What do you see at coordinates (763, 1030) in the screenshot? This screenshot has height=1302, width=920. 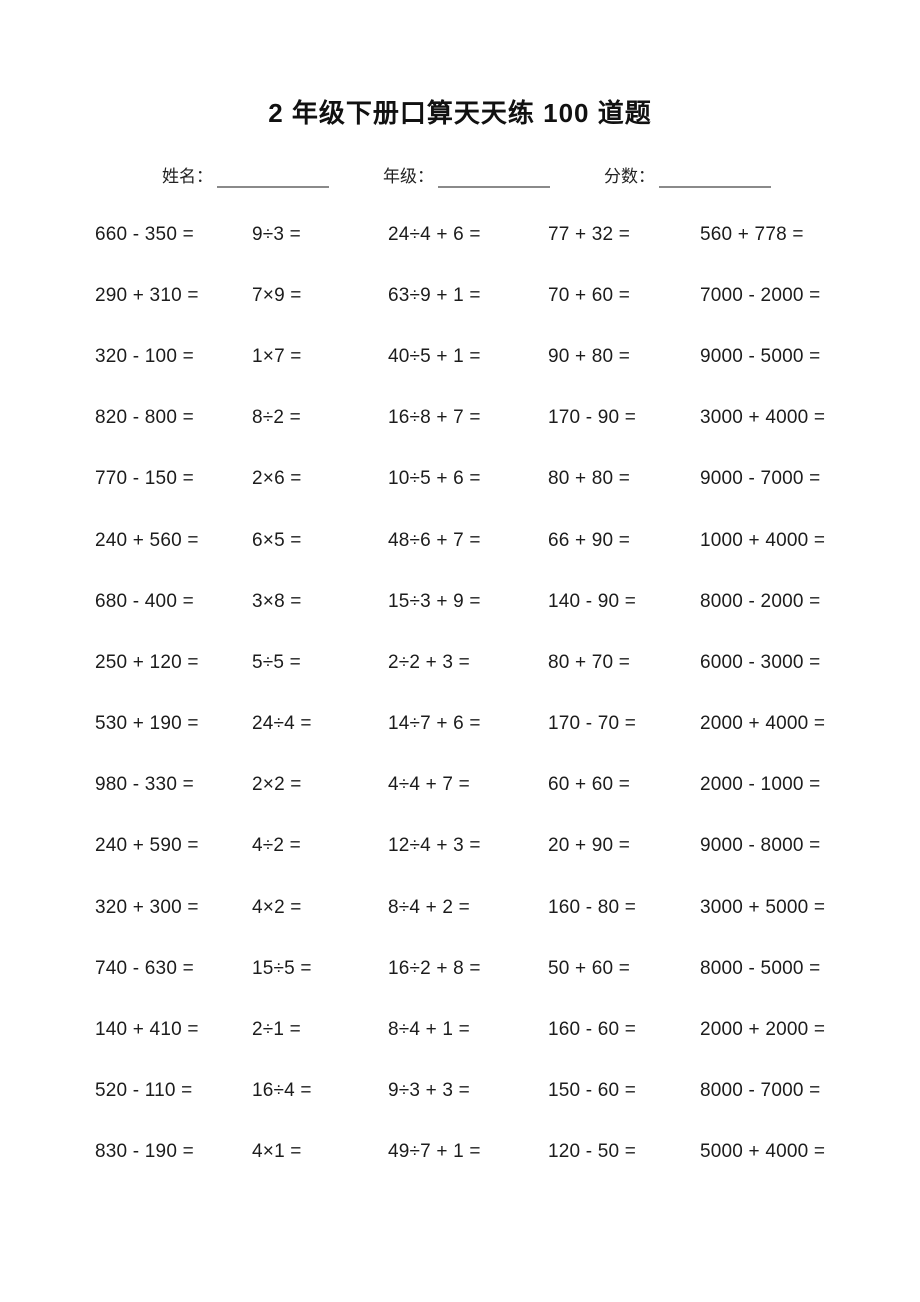 I see `problem-cell: 2000 + 2000 =` at bounding box center [763, 1030].